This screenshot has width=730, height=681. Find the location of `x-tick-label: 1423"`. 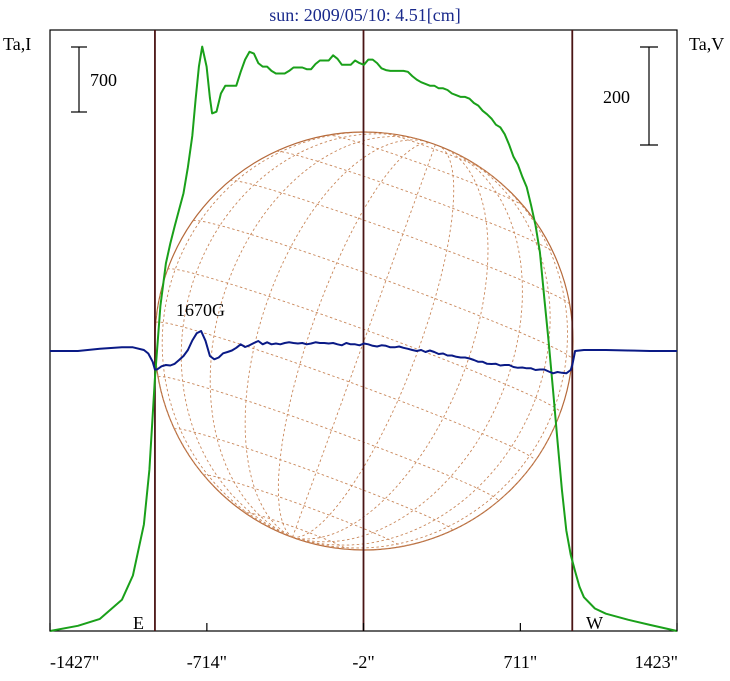

x-tick-label: 1423" is located at coordinates (656, 662).